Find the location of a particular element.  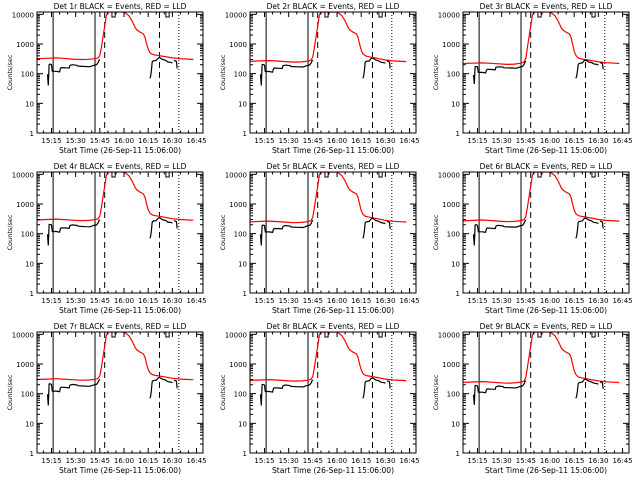

chart-title: Det 4r BLACK = Events, RED = LLD is located at coordinates (120, 166).